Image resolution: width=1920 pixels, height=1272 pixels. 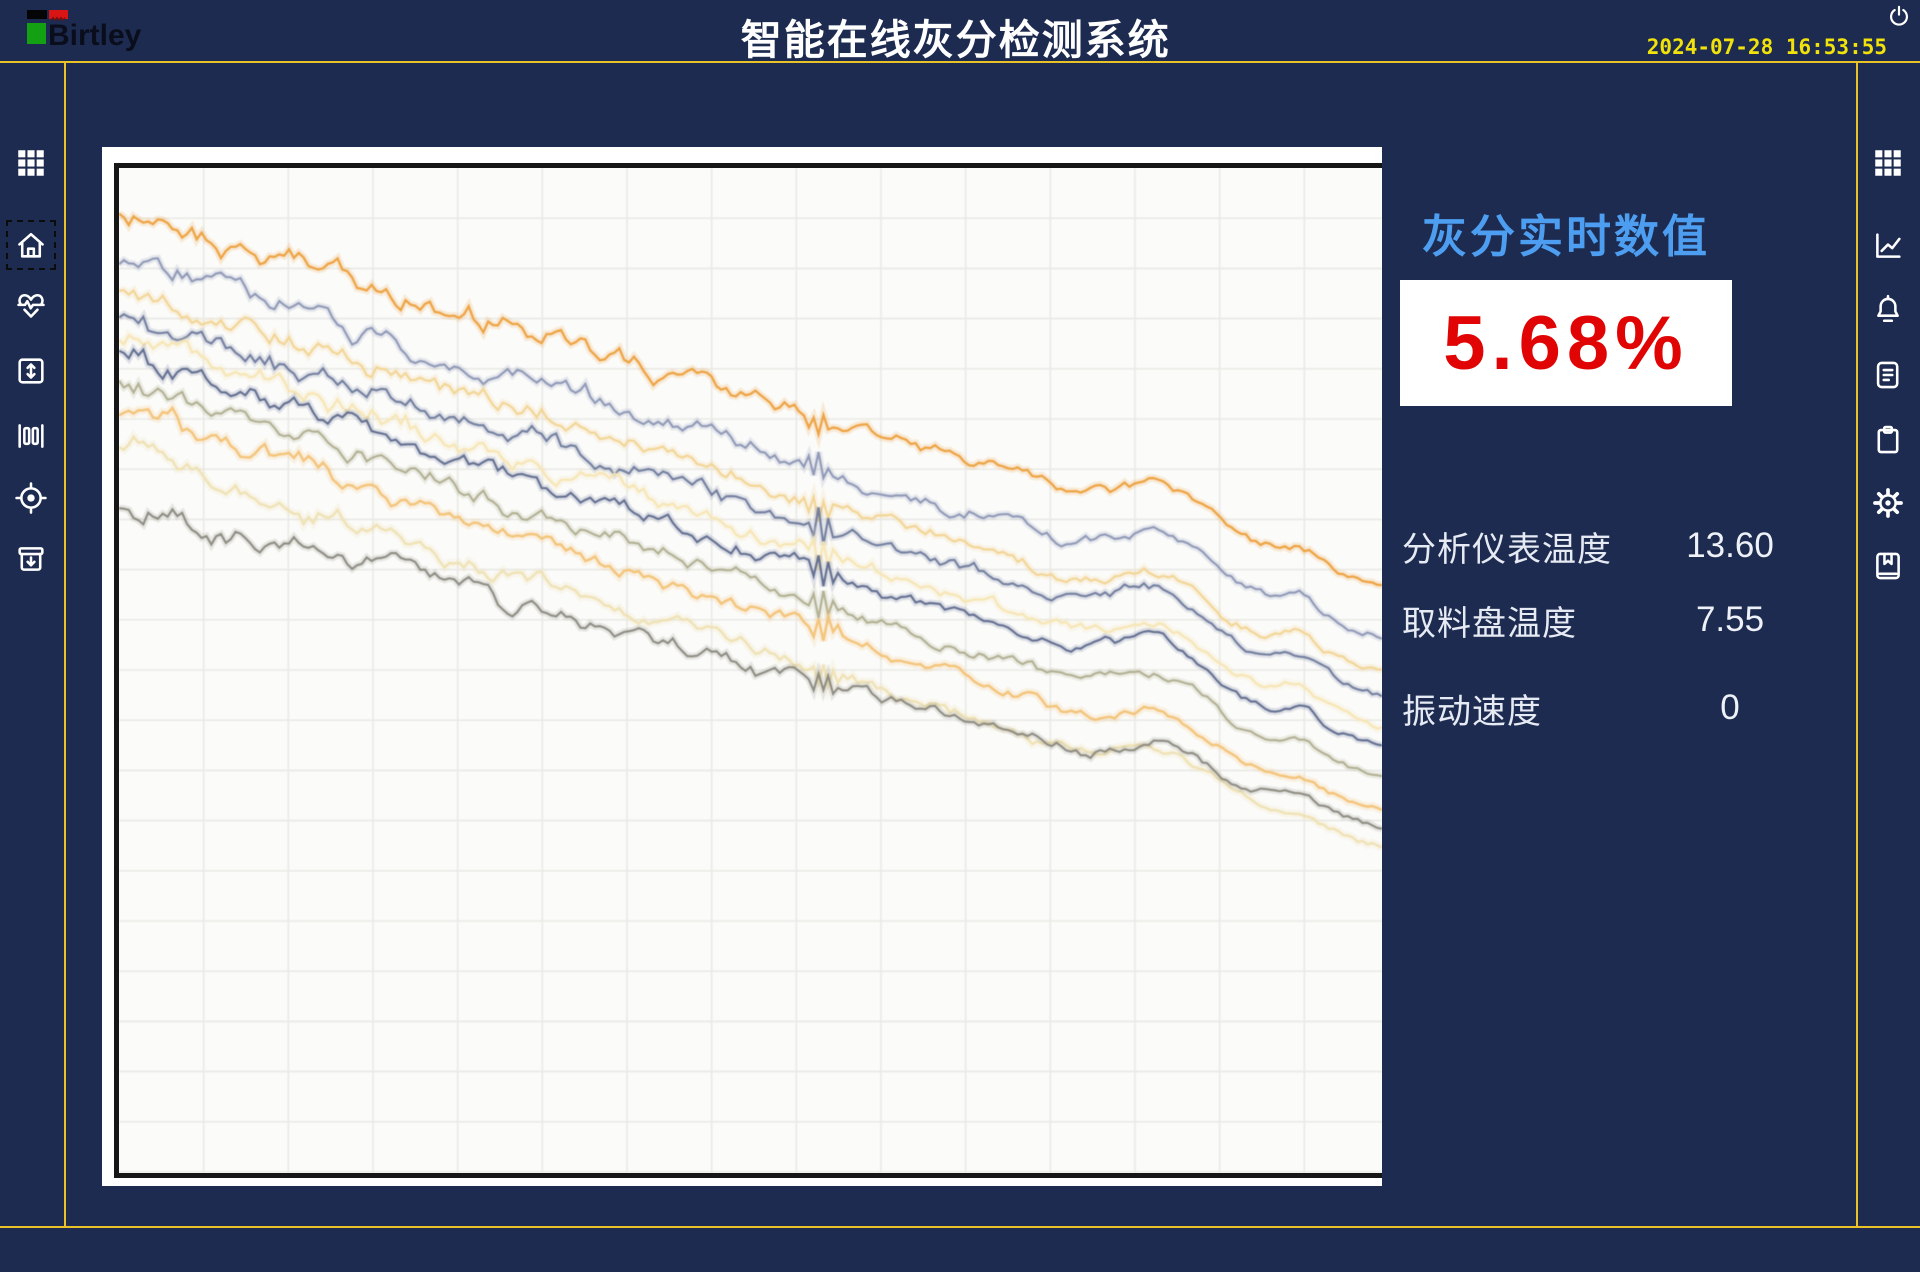 What do you see at coordinates (95, 35) in the screenshot?
I see `logo-text: Birtley` at bounding box center [95, 35].